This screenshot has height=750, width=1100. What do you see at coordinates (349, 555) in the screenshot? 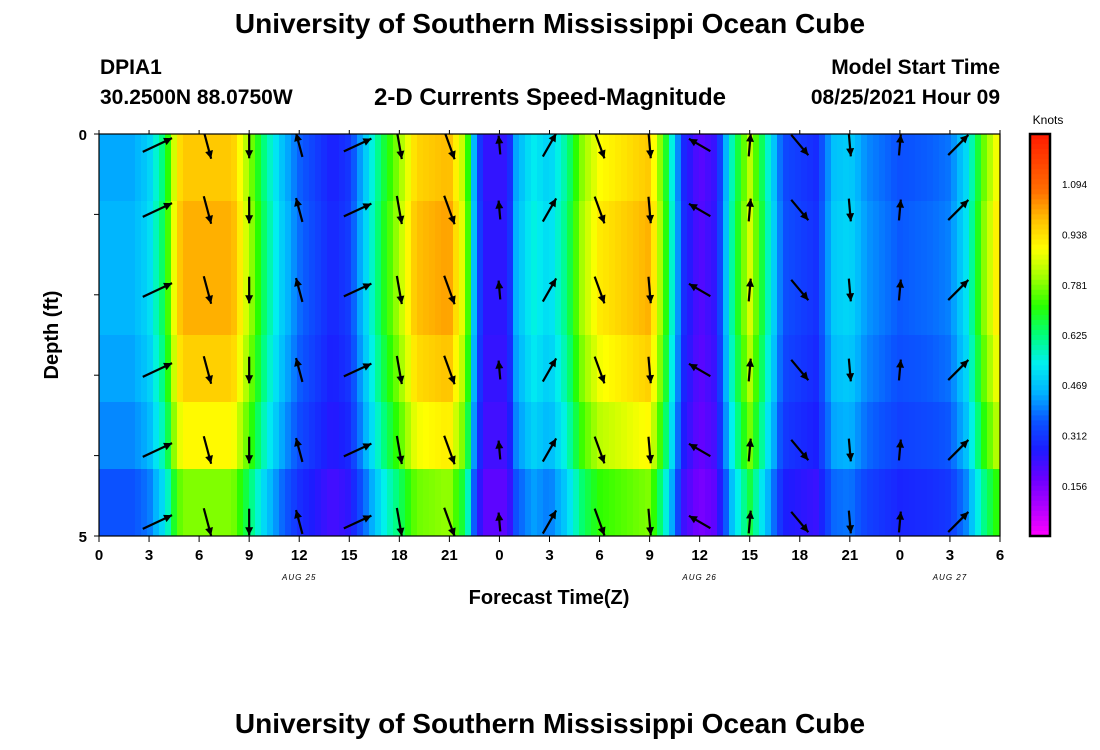
I see `x-tick-label: 15` at bounding box center [349, 555].